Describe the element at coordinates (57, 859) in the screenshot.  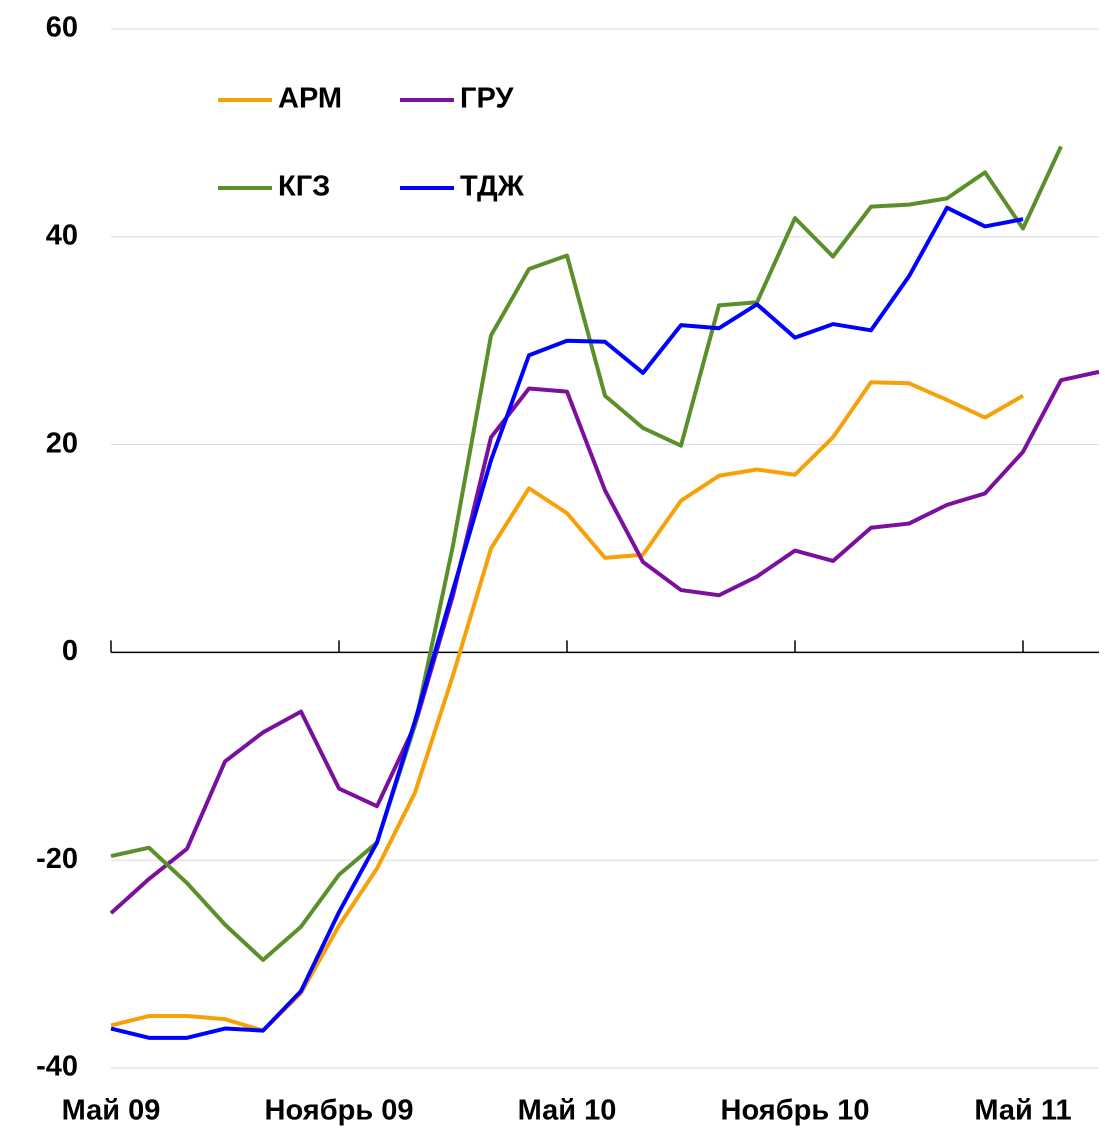
I see `y-tick-label: -20` at that location.